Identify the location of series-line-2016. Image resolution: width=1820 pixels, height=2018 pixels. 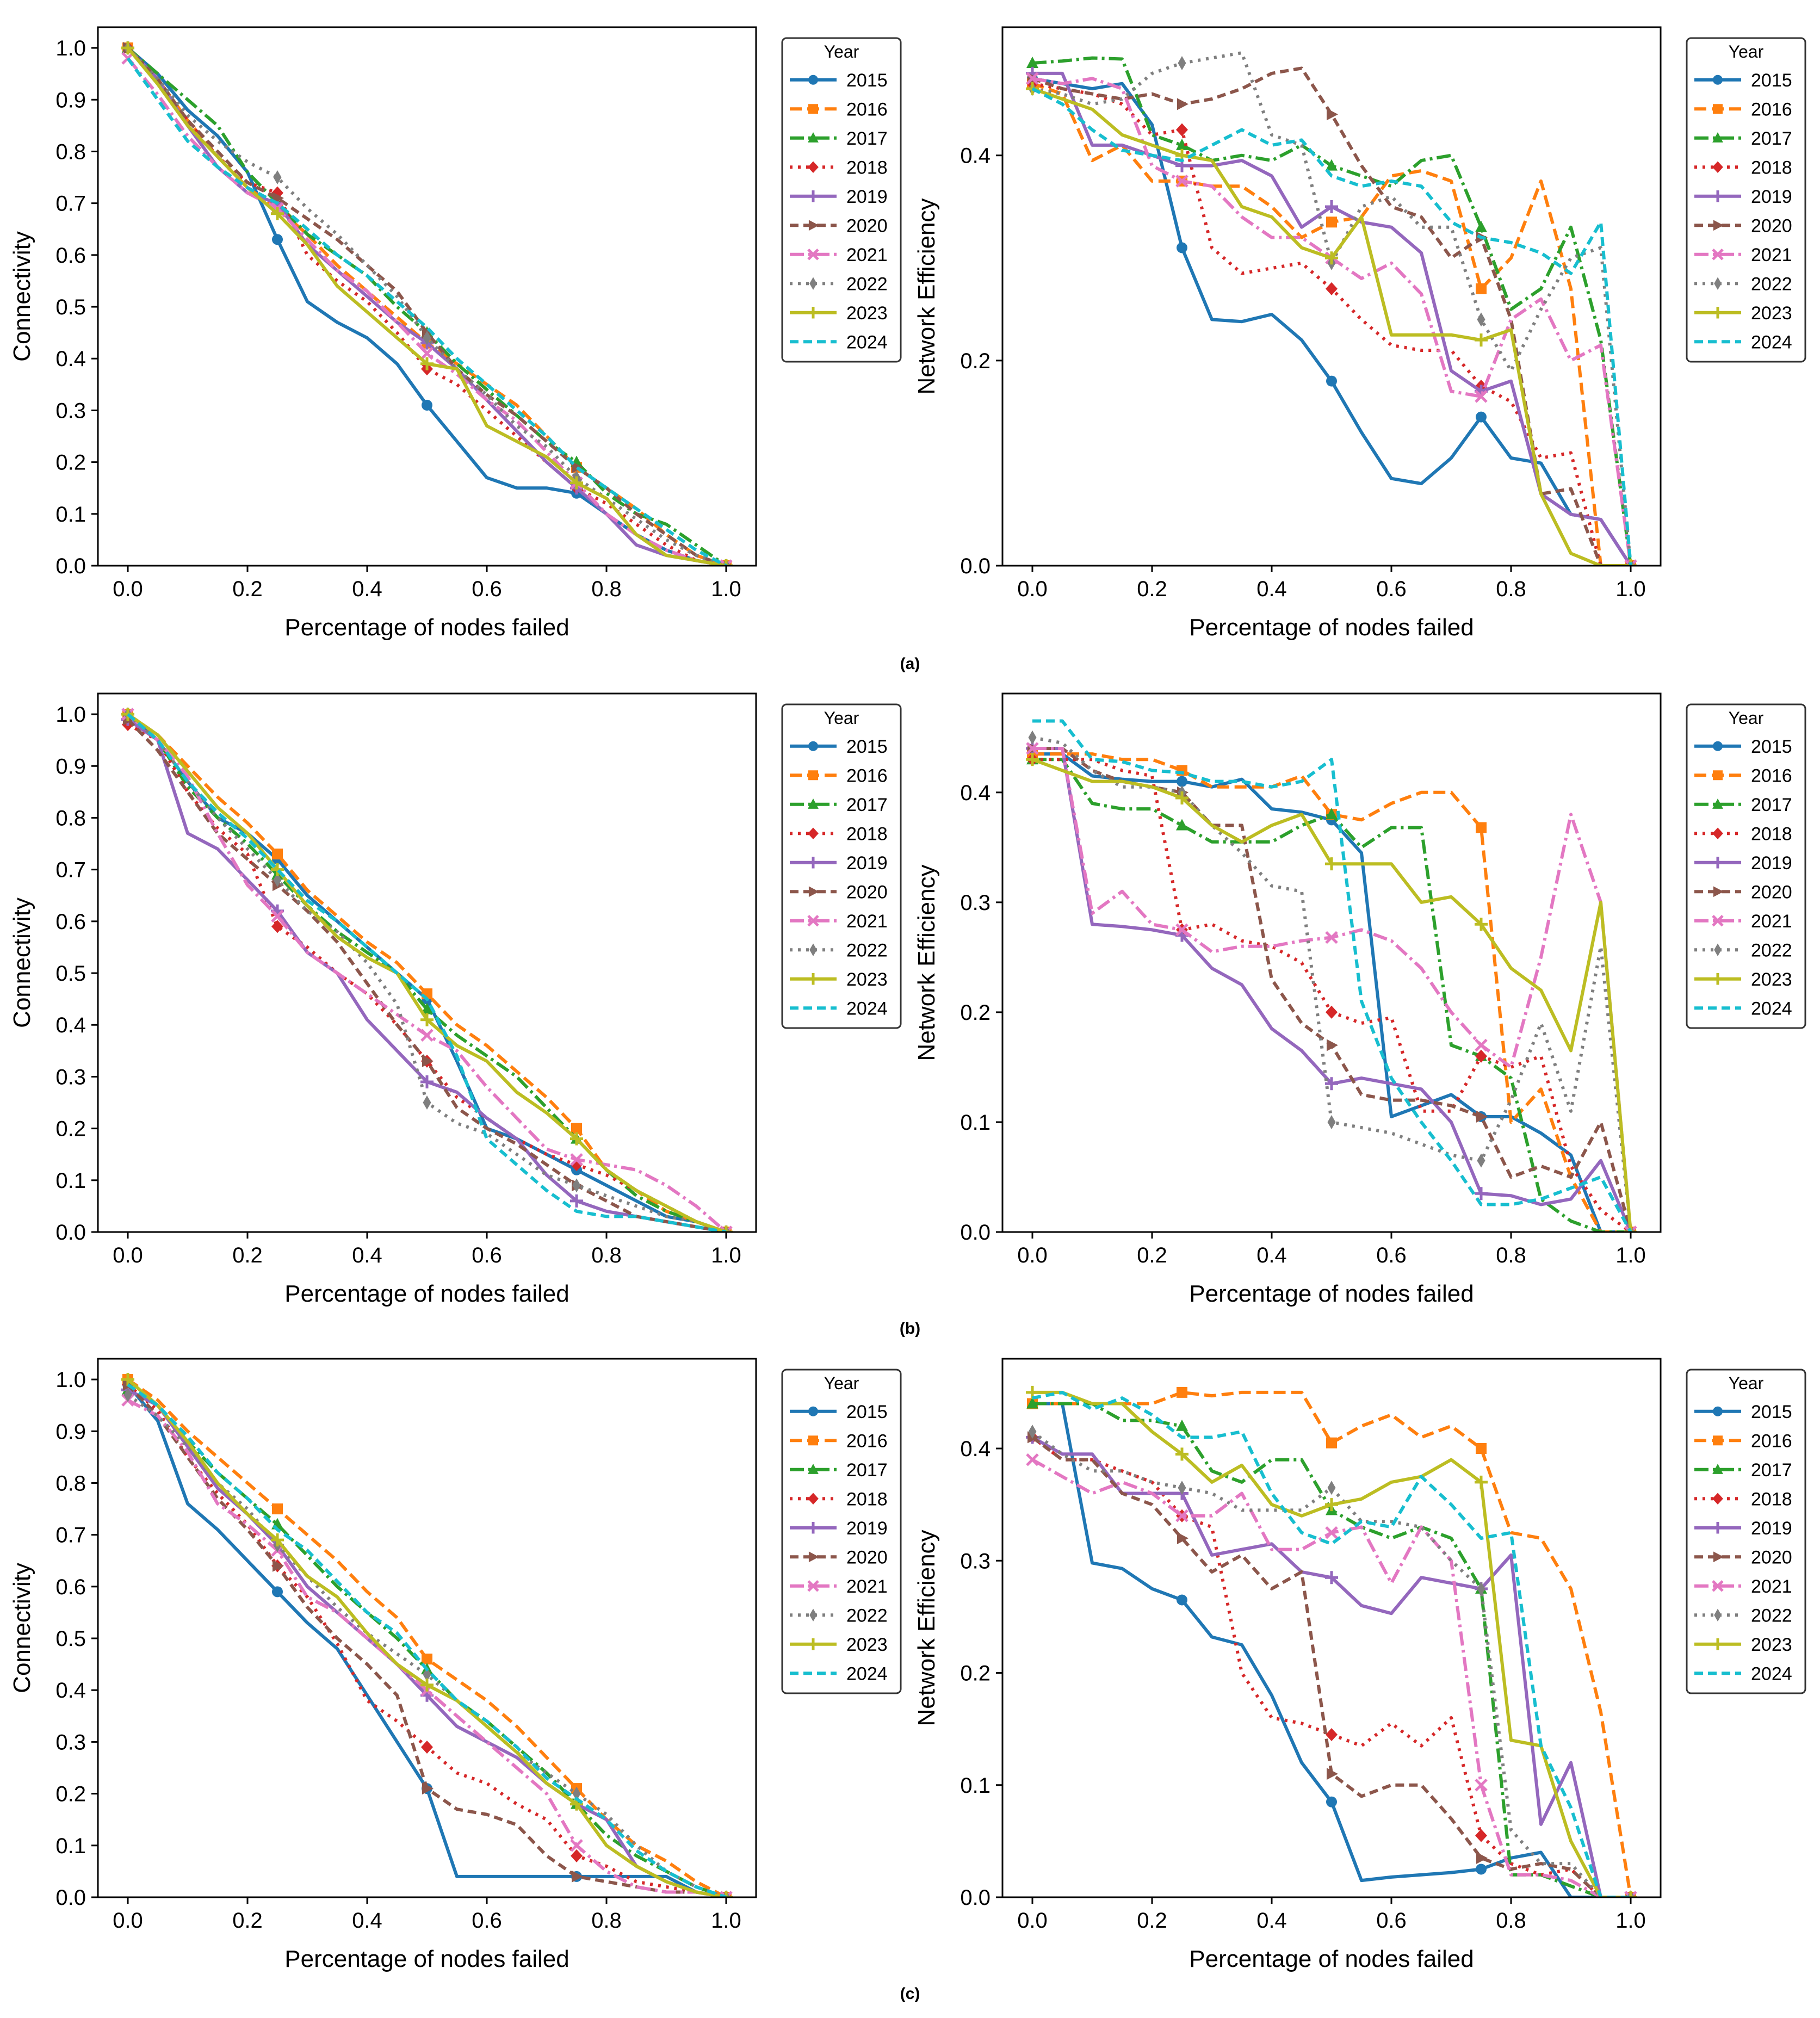
(1332, 1644).